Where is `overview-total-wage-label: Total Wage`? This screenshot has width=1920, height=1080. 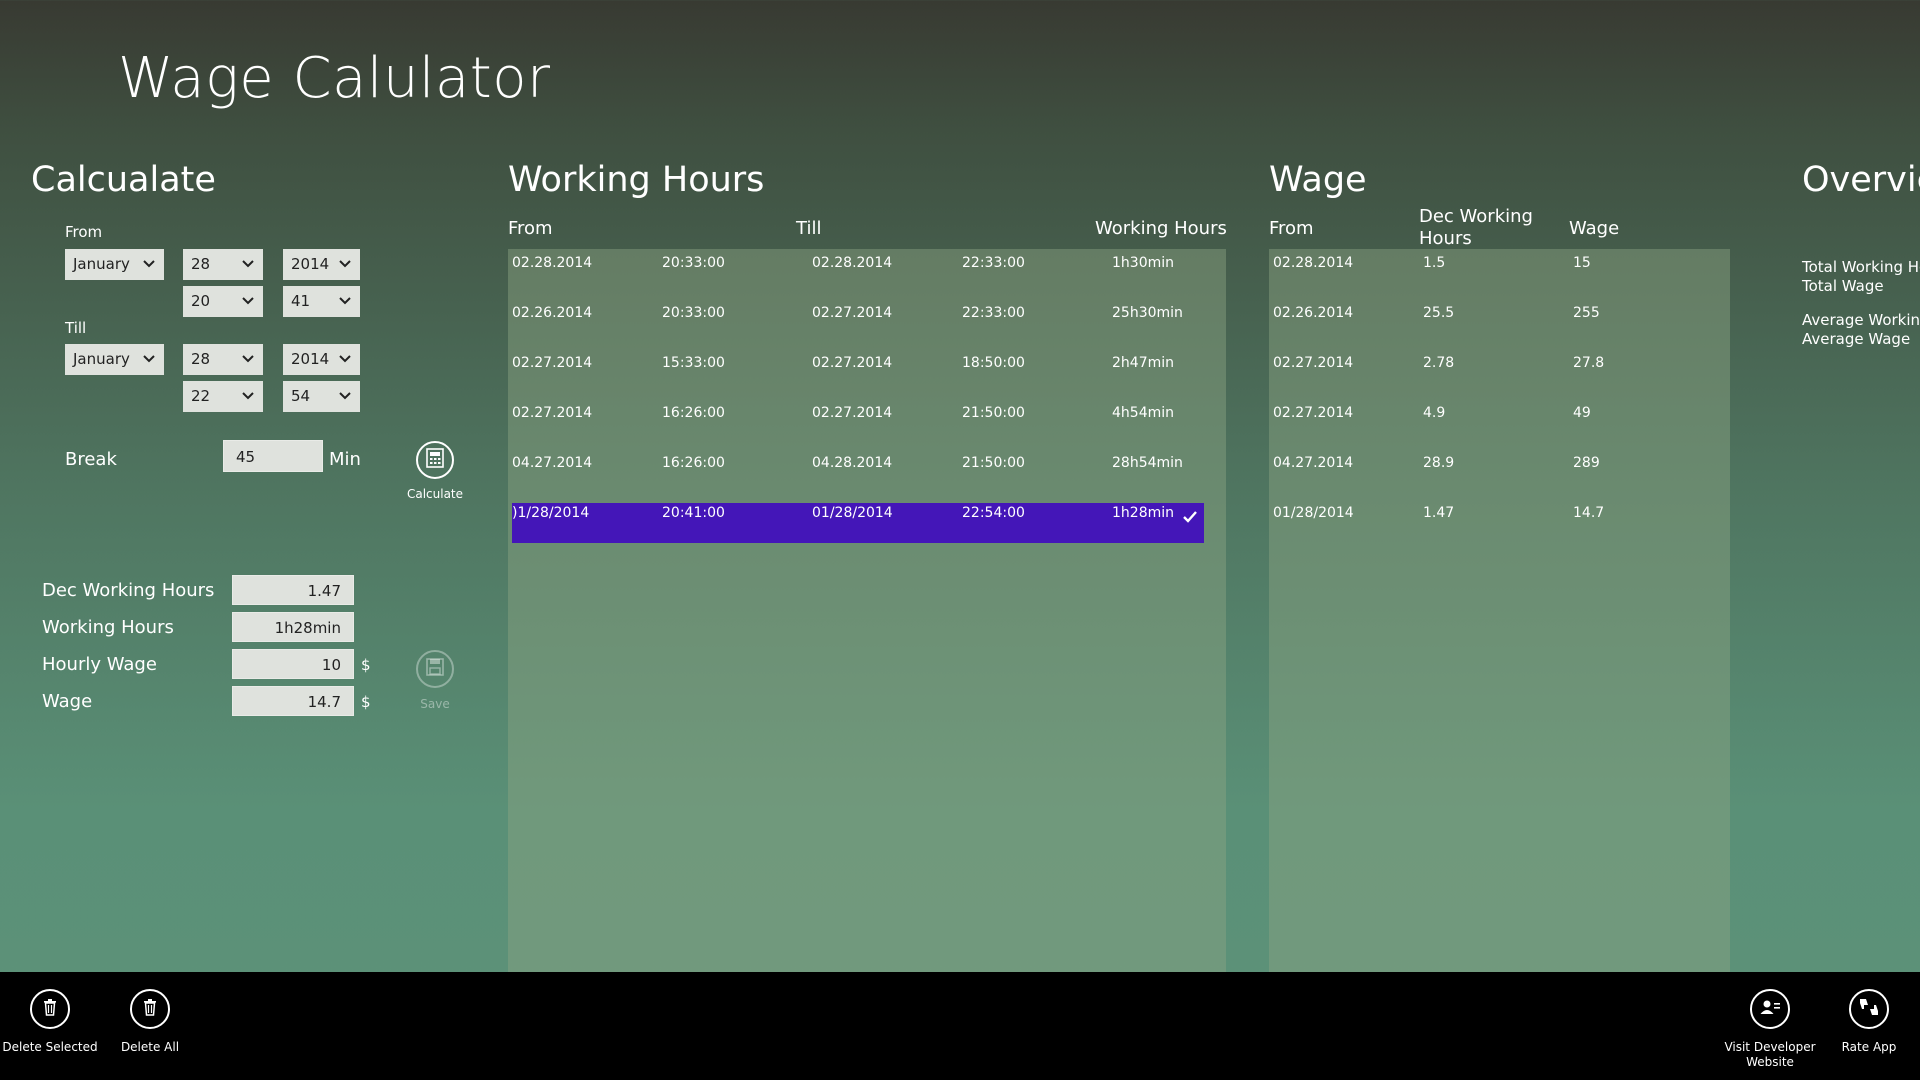
overview-total-wage-label: Total Wage is located at coordinates (1843, 286).